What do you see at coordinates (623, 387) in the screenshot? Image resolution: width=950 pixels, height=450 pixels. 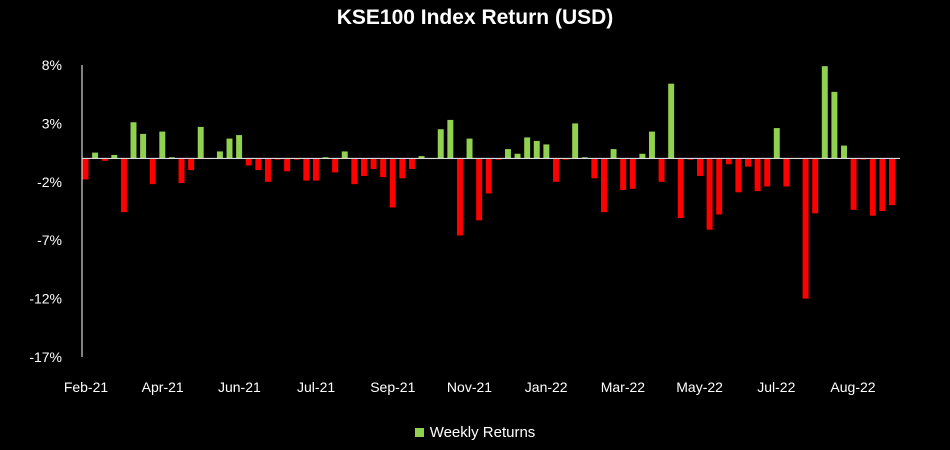 I see `x-tick-label: Mar-22` at bounding box center [623, 387].